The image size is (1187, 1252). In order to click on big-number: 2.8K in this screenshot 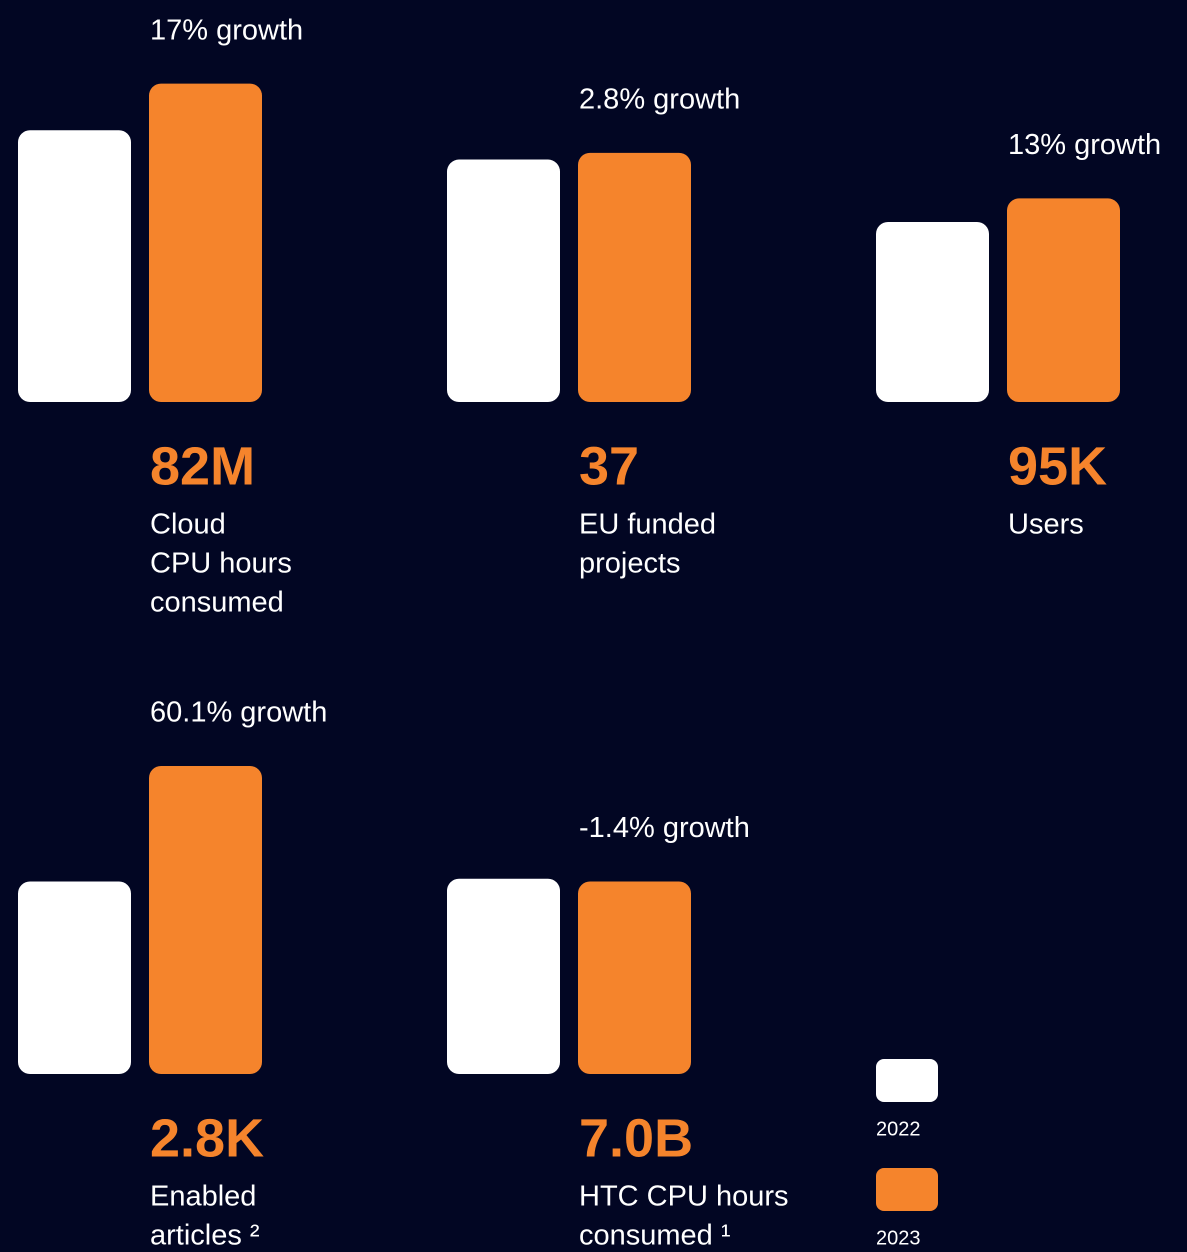, I will do `click(207, 1138)`.